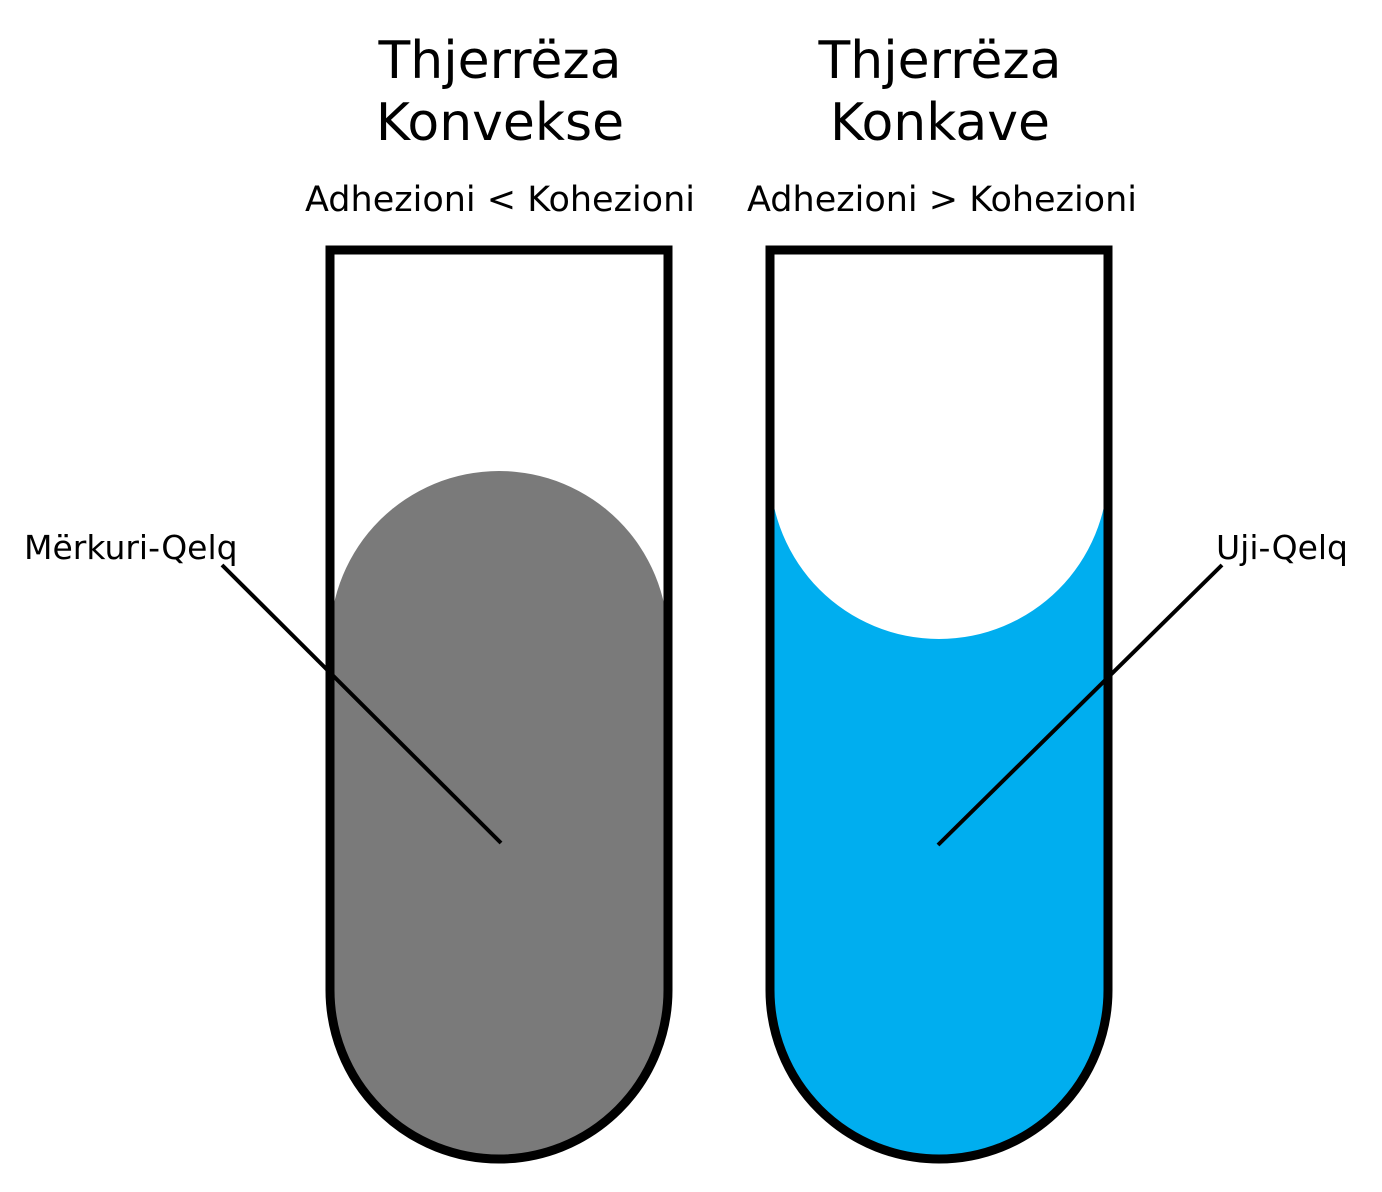  Describe the element at coordinates (1080, 705) in the screenshot. I see `water-label-leader-line` at that location.